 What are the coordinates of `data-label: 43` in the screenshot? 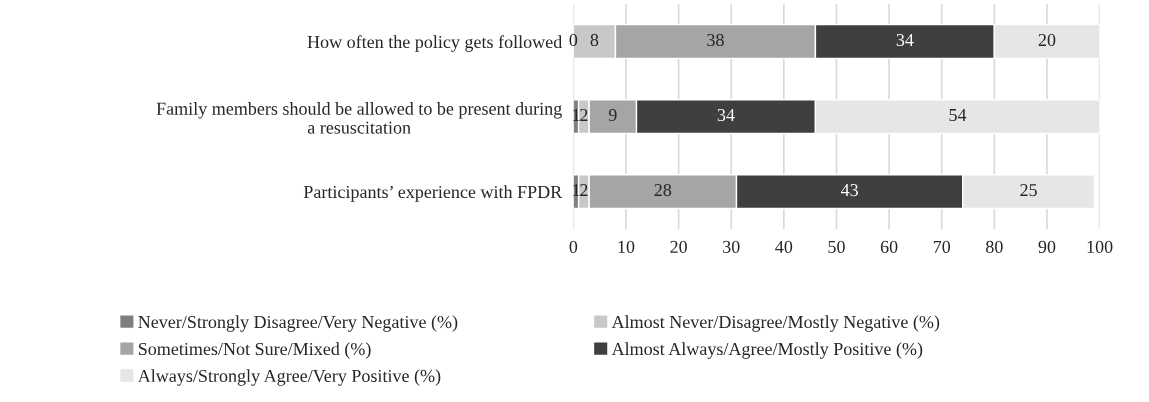 It's located at (849, 190).